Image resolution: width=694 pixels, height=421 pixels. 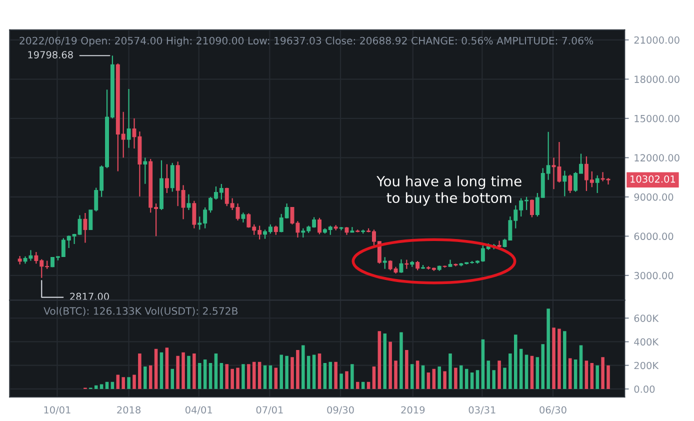 What do you see at coordinates (553, 410) in the screenshot?
I see `x-tick-label: 06/30` at bounding box center [553, 410].